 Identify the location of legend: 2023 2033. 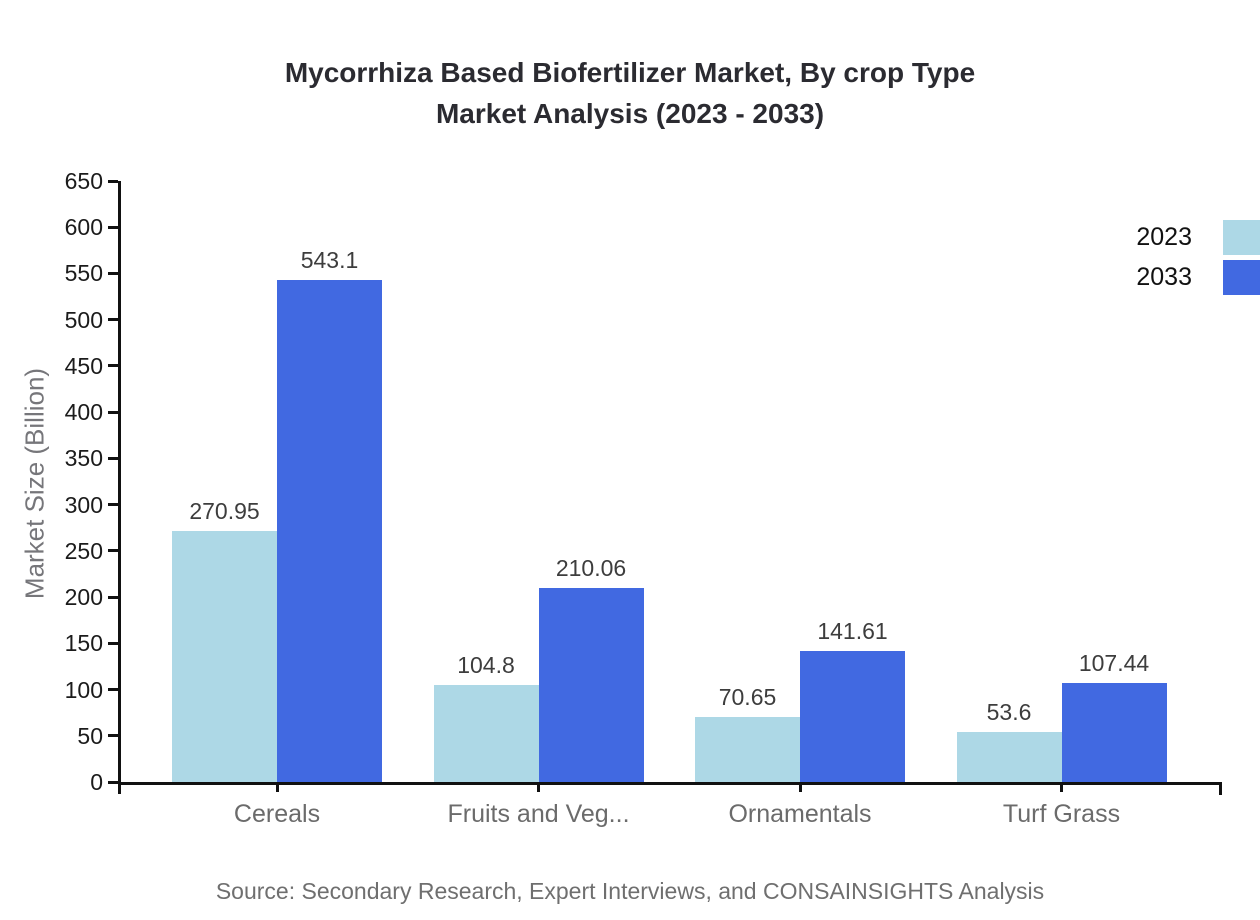
(1198, 260).